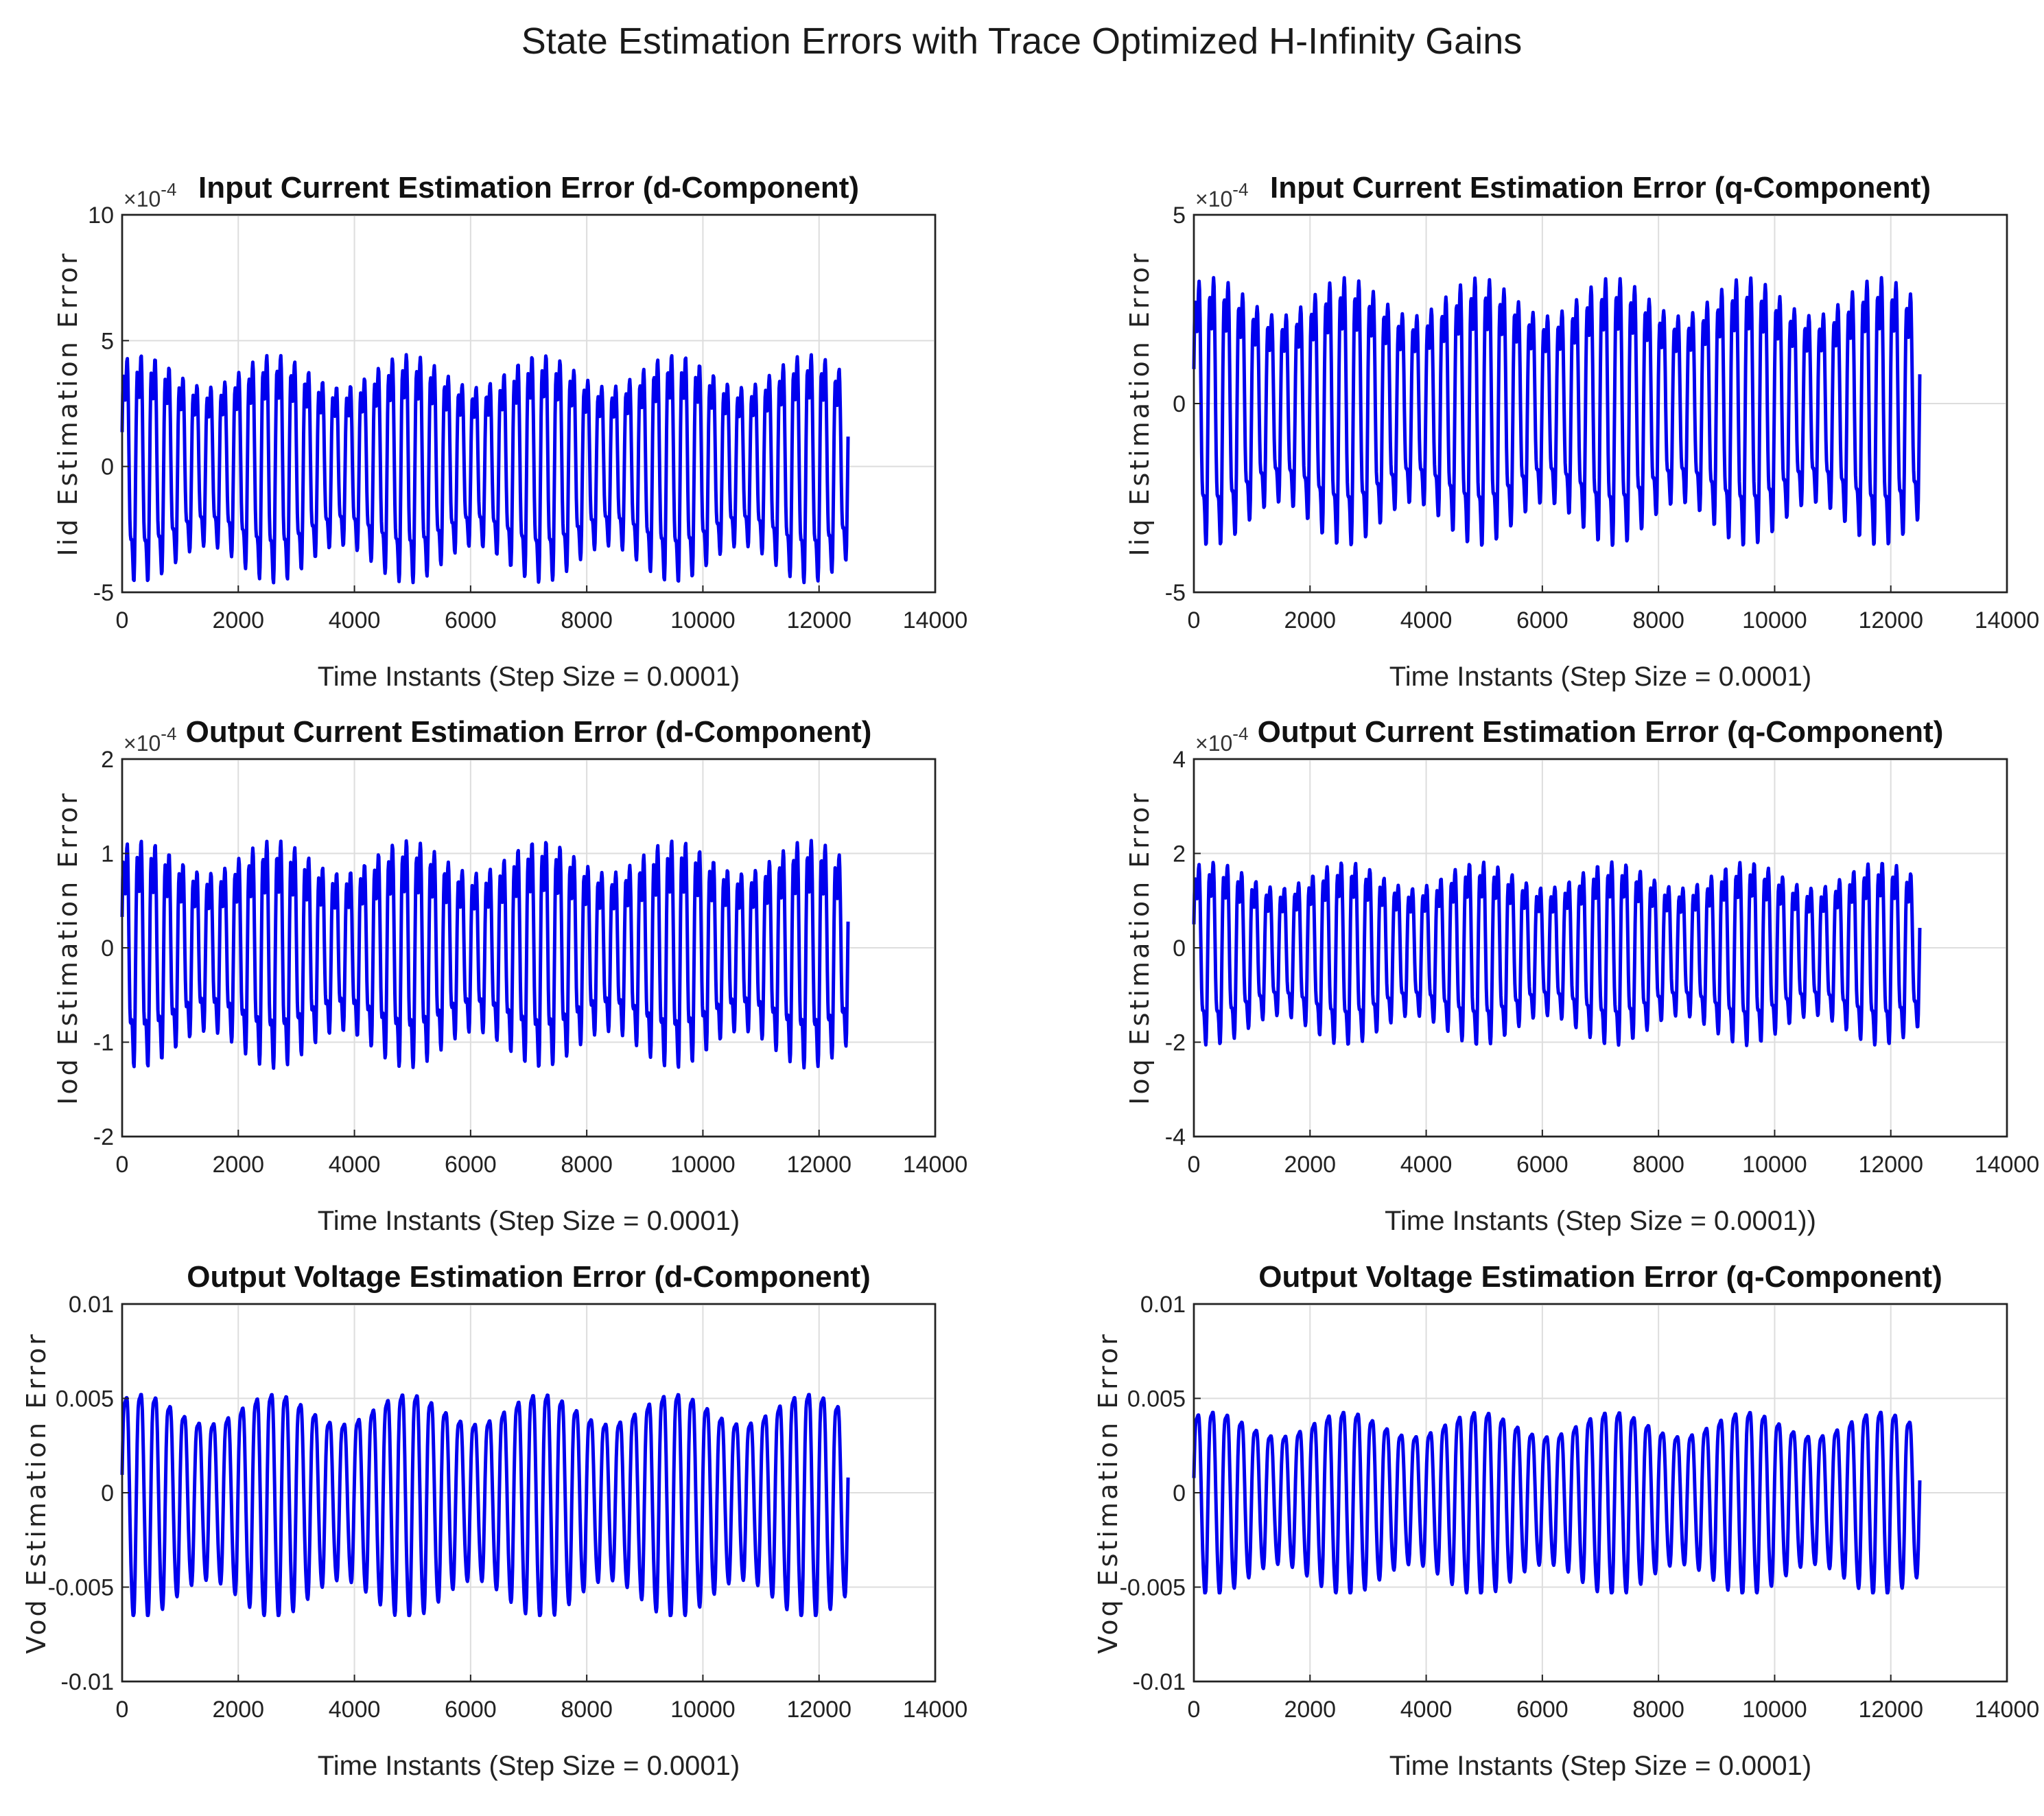 The height and width of the screenshot is (1816, 2044). I want to click on y-tick-label: 10, so click(101, 216).